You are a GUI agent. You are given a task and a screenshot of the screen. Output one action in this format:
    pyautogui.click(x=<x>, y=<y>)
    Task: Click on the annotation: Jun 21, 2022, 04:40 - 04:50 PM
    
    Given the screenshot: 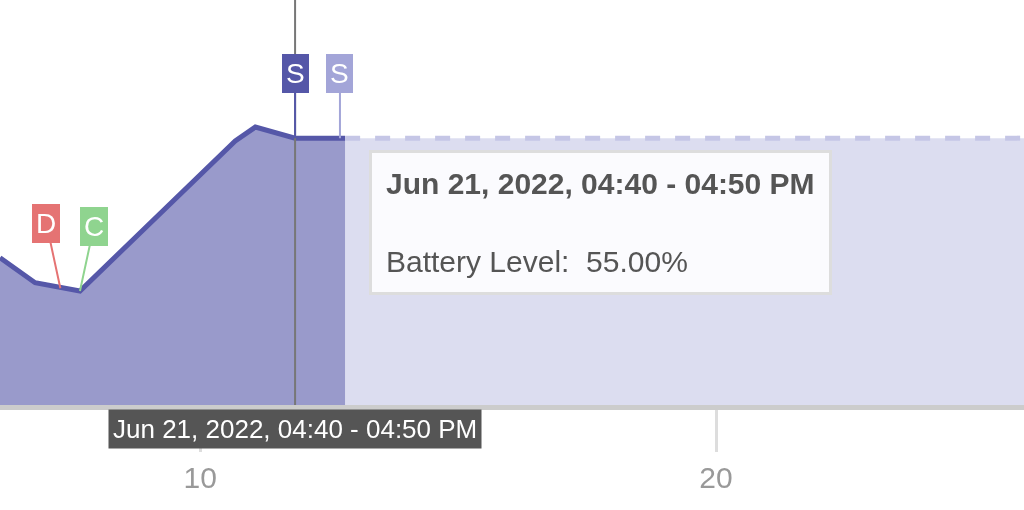 What is the action you would take?
    pyautogui.click(x=600, y=183)
    